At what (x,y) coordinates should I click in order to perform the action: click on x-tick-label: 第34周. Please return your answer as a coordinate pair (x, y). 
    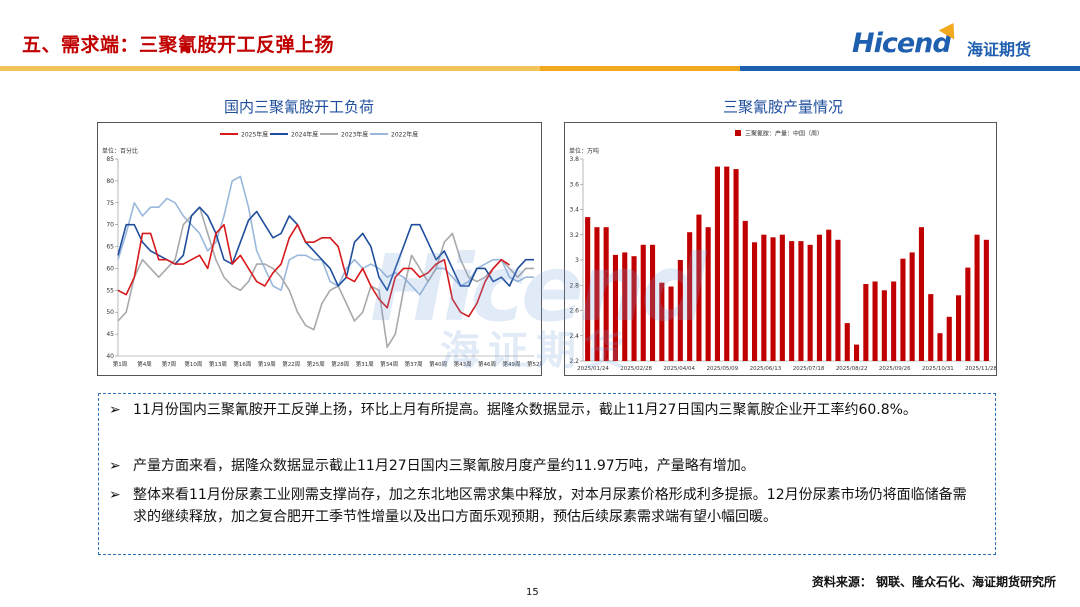
    Looking at the image, I should click on (389, 364).